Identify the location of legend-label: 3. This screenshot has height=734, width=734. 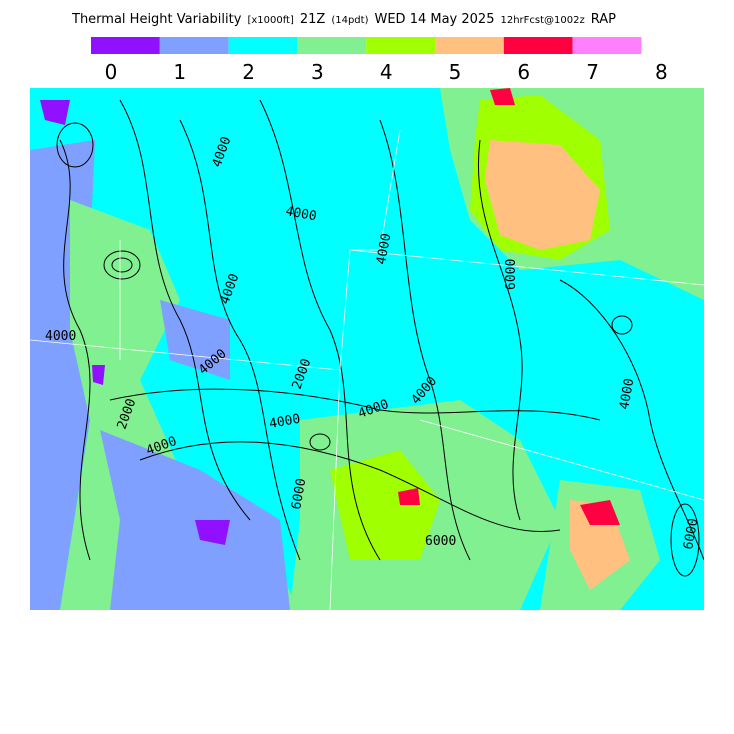
(317, 72).